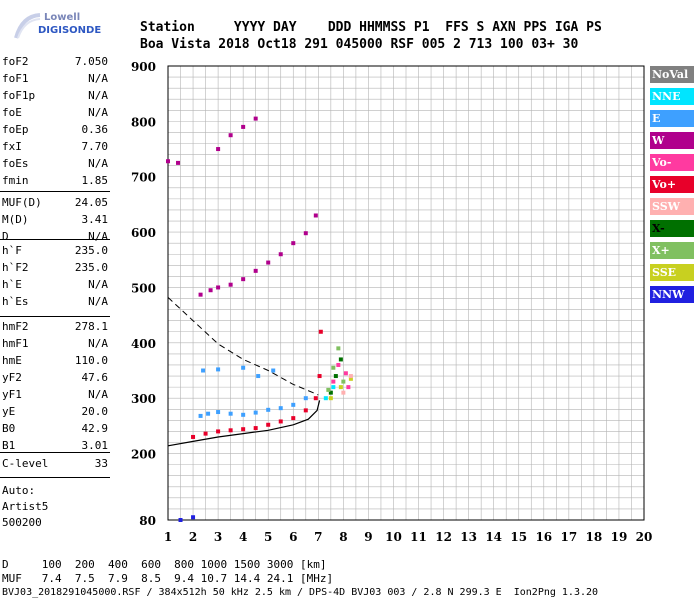  I want to click on param-fof2: foF2 7.050, so click(55, 63).